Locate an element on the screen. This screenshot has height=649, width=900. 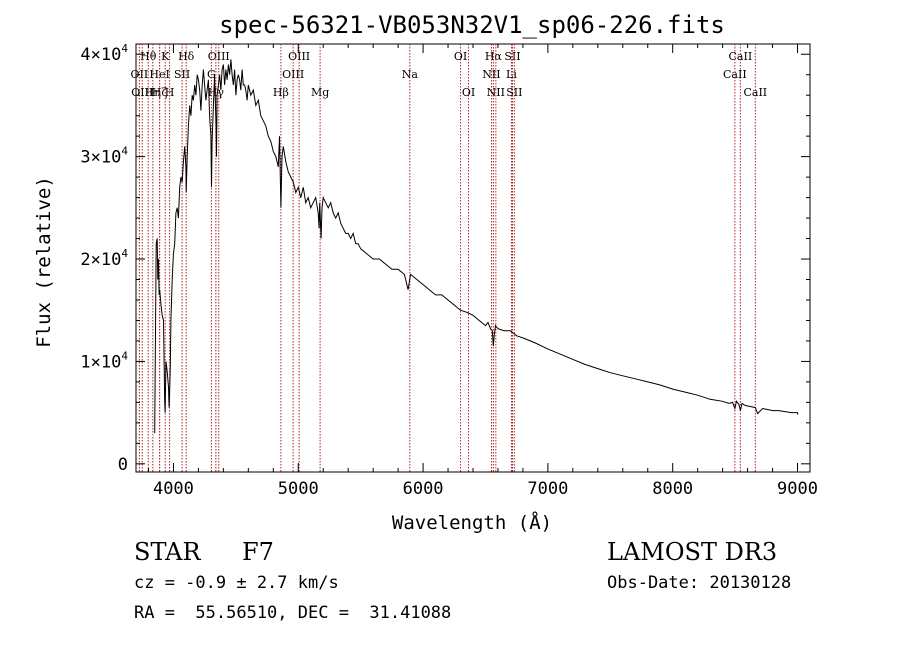
line-label: Hη is located at coordinates (153, 92).